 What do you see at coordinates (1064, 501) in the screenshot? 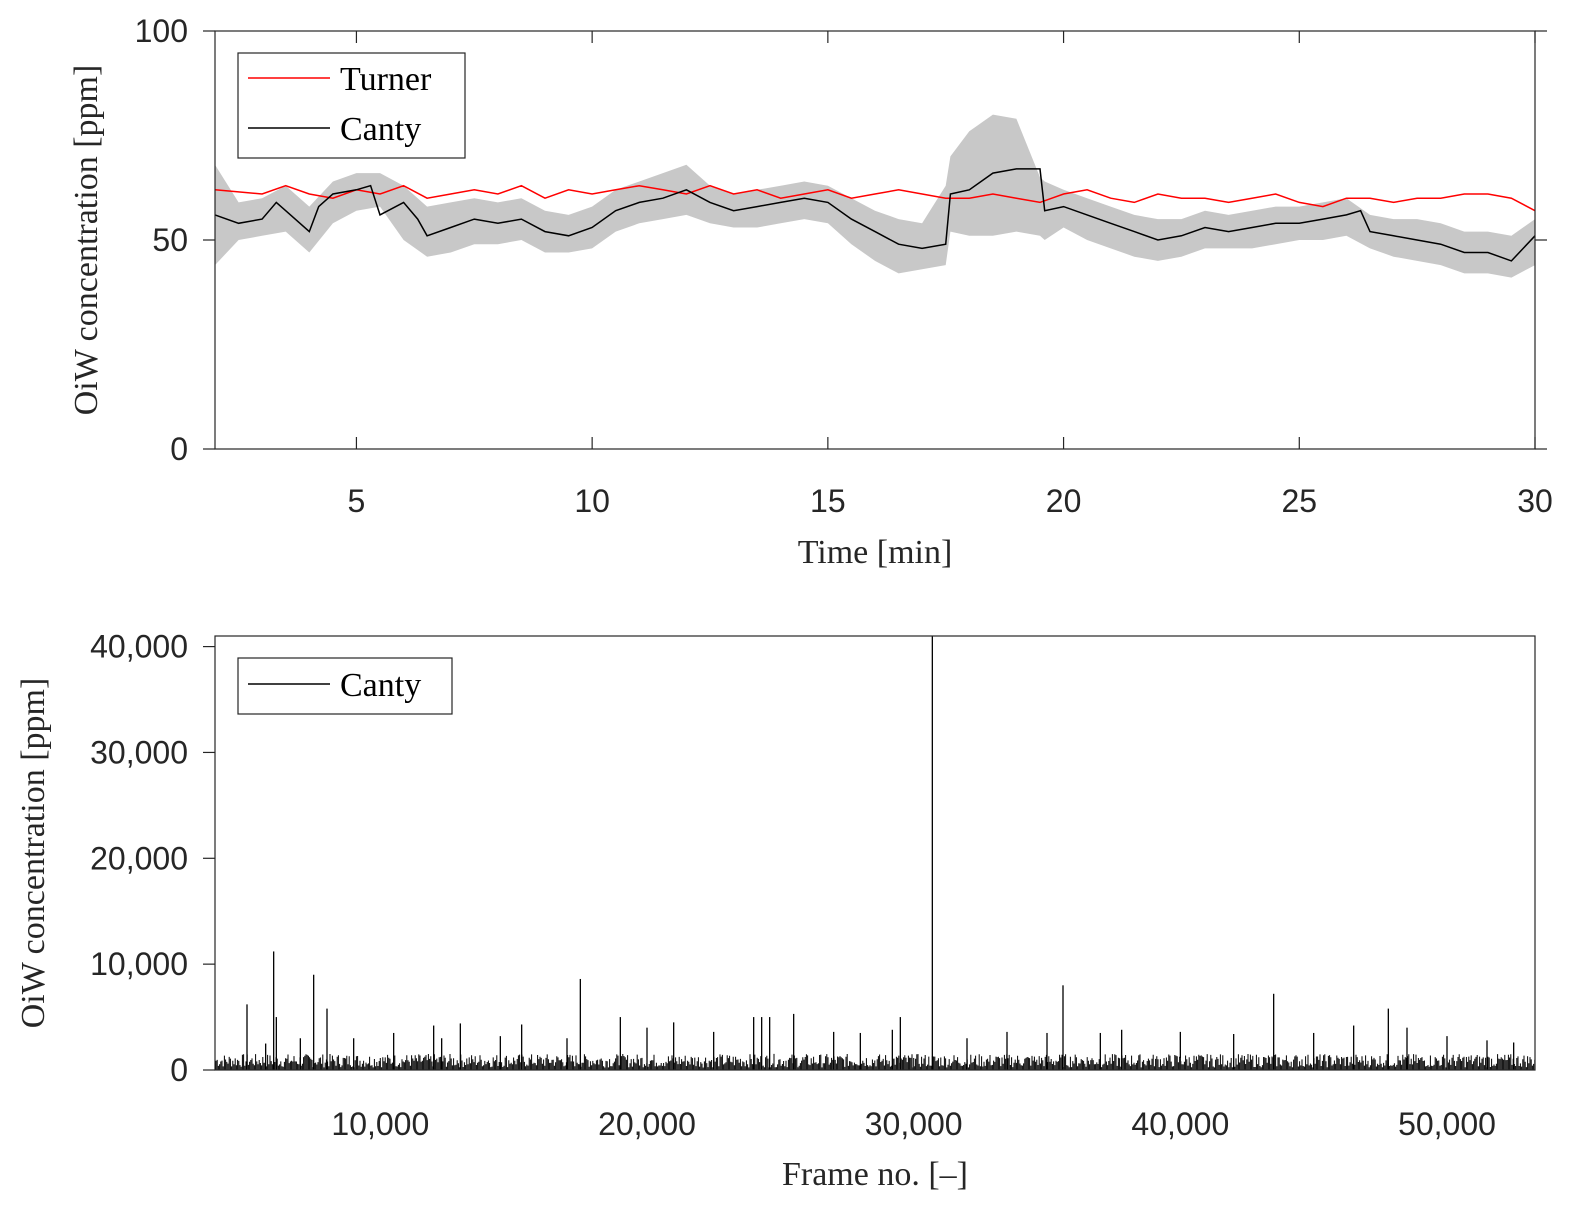
I see `top-xtick-label: 20` at bounding box center [1064, 501].